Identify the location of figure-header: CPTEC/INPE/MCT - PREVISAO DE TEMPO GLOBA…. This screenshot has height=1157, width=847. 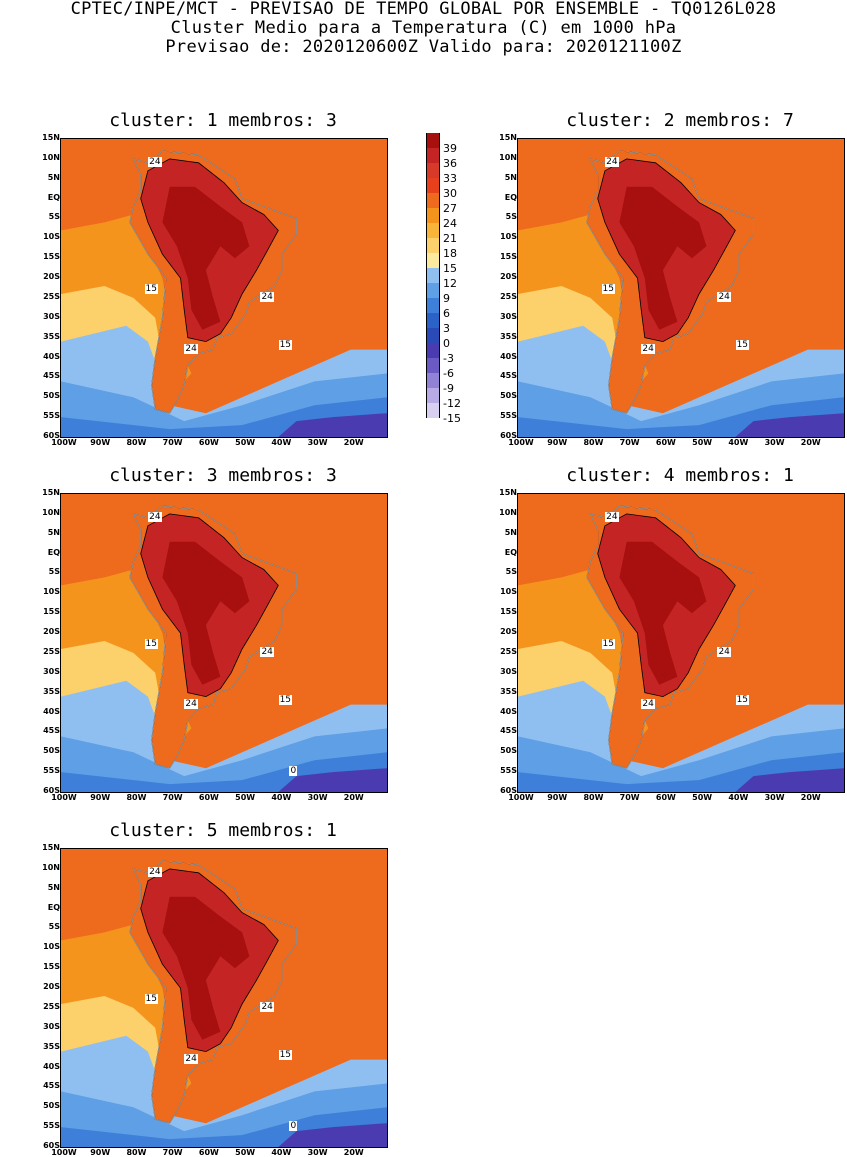
(423, 28).